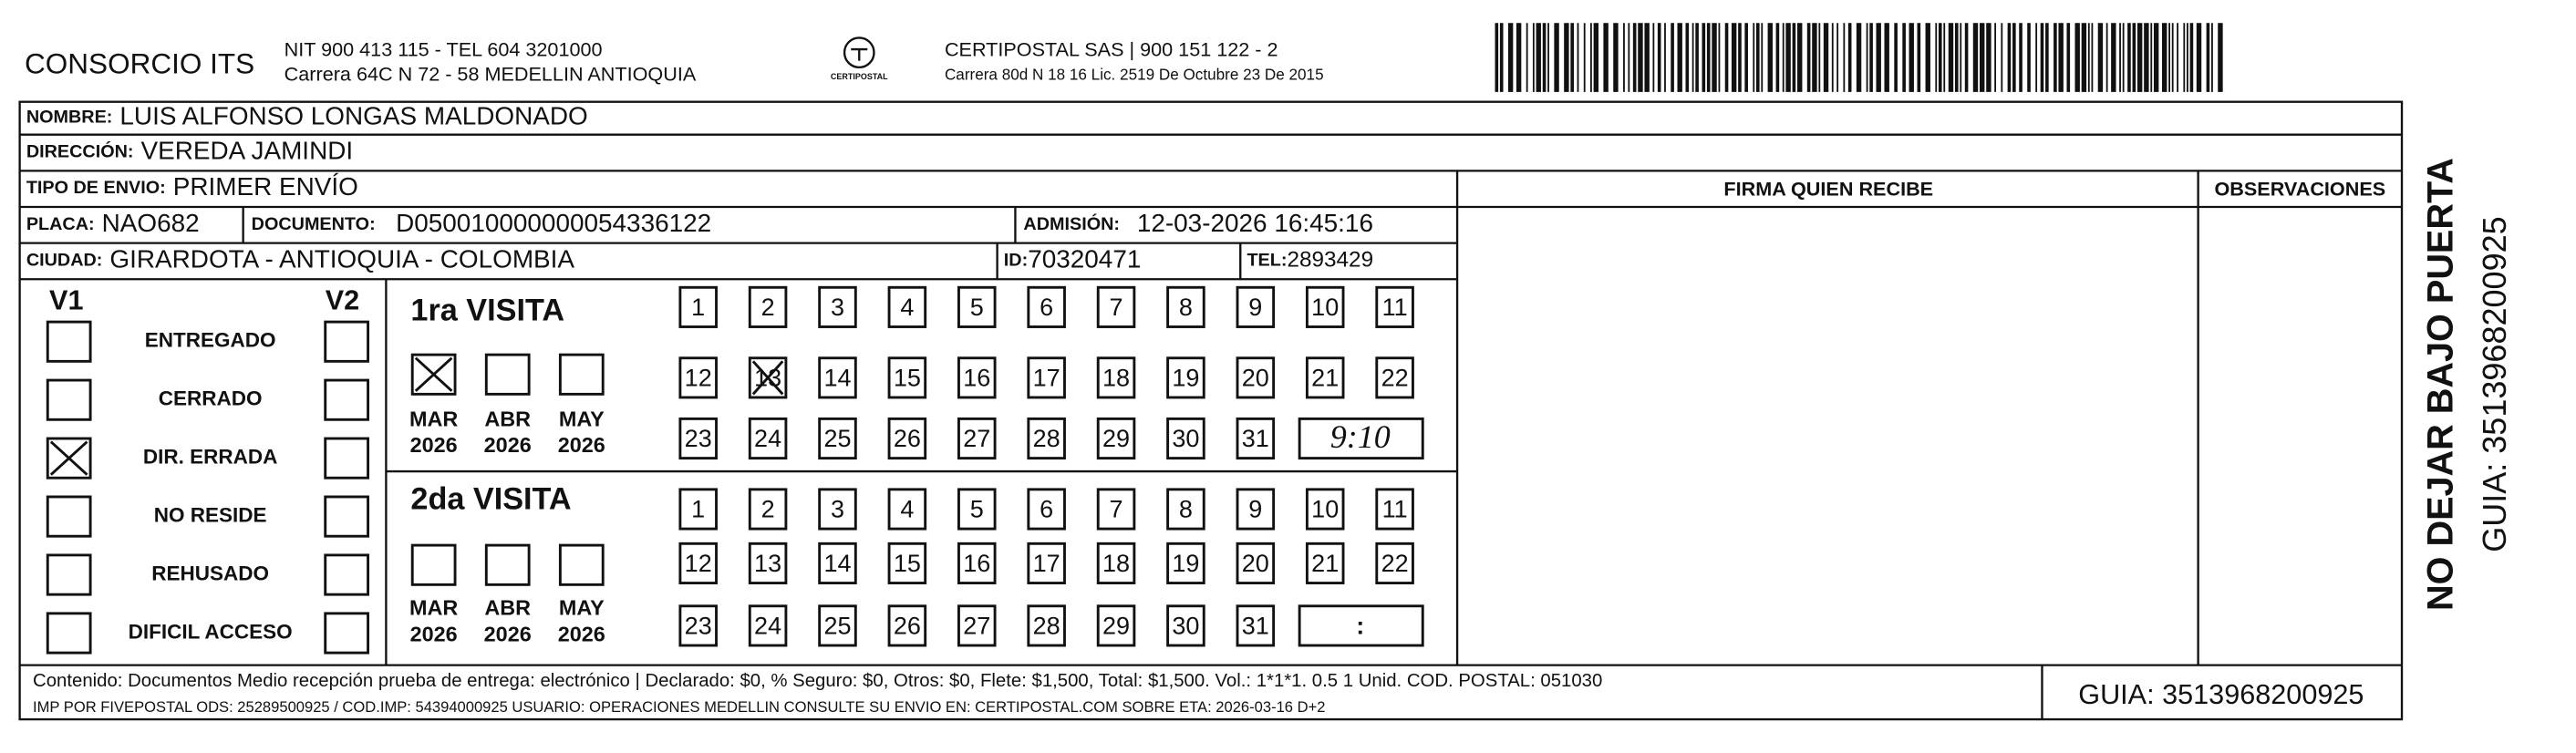 The width and height of the screenshot is (2576, 753). What do you see at coordinates (698, 438) in the screenshot?
I see `day-number: 23` at bounding box center [698, 438].